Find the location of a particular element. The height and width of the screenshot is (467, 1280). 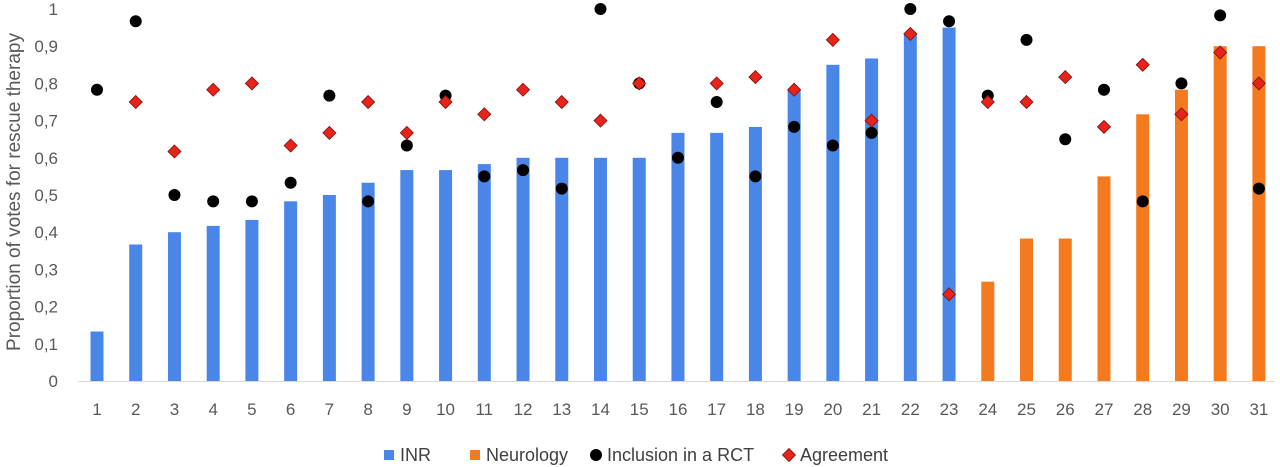

y-axis-title: Proportion of votes for rescue therapy is located at coordinates (14, 192).